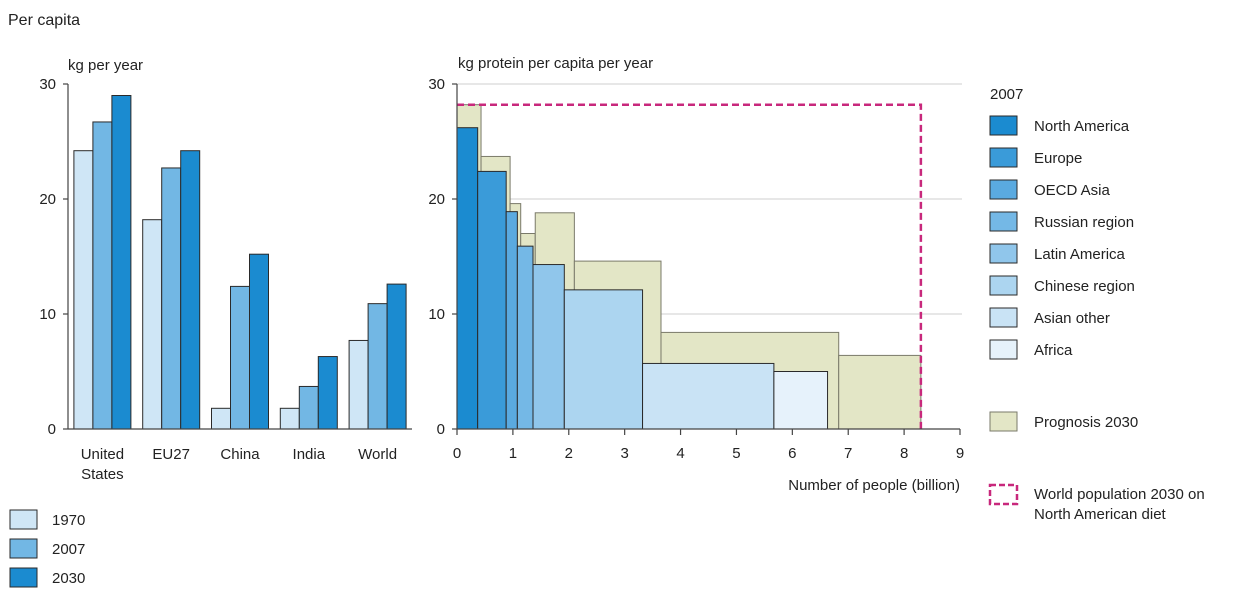  I want to click on protein-chart-xtick-label: 0, so click(457, 453).